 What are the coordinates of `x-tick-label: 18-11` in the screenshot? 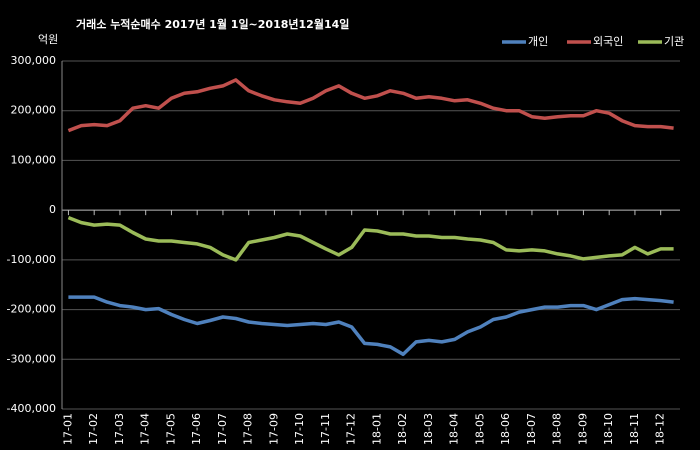 It's located at (634, 429).